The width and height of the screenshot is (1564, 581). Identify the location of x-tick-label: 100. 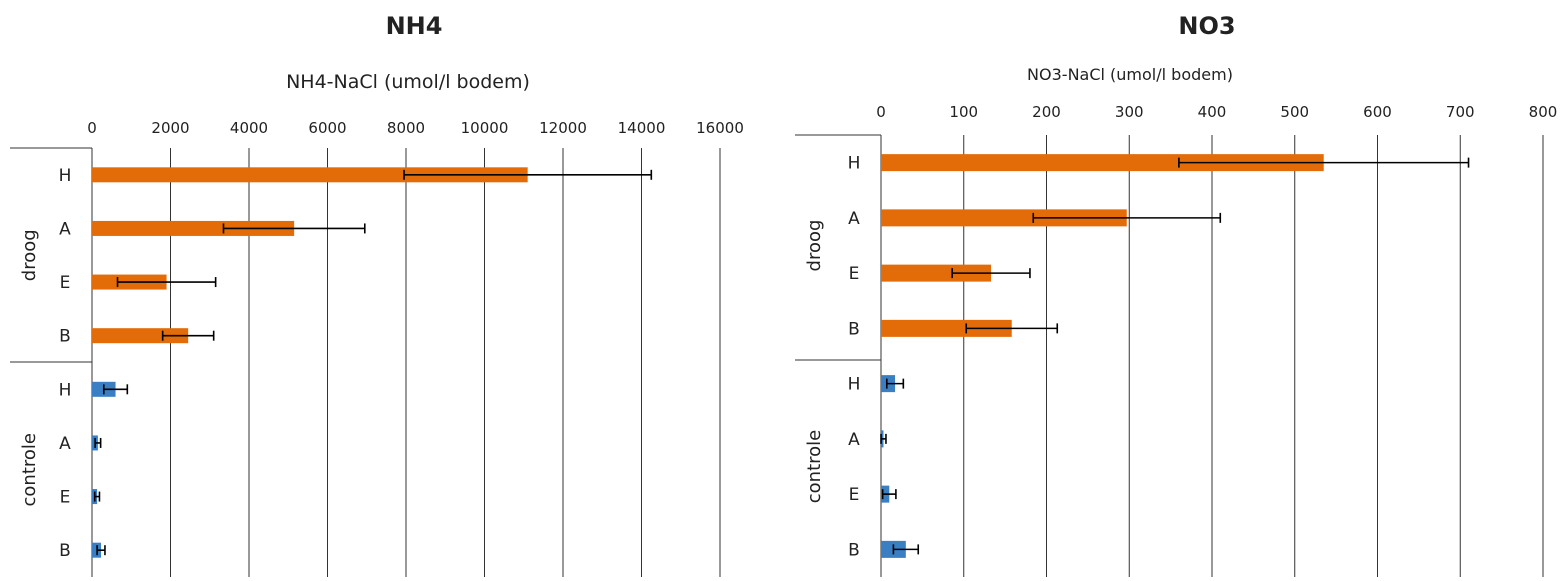
(963, 112).